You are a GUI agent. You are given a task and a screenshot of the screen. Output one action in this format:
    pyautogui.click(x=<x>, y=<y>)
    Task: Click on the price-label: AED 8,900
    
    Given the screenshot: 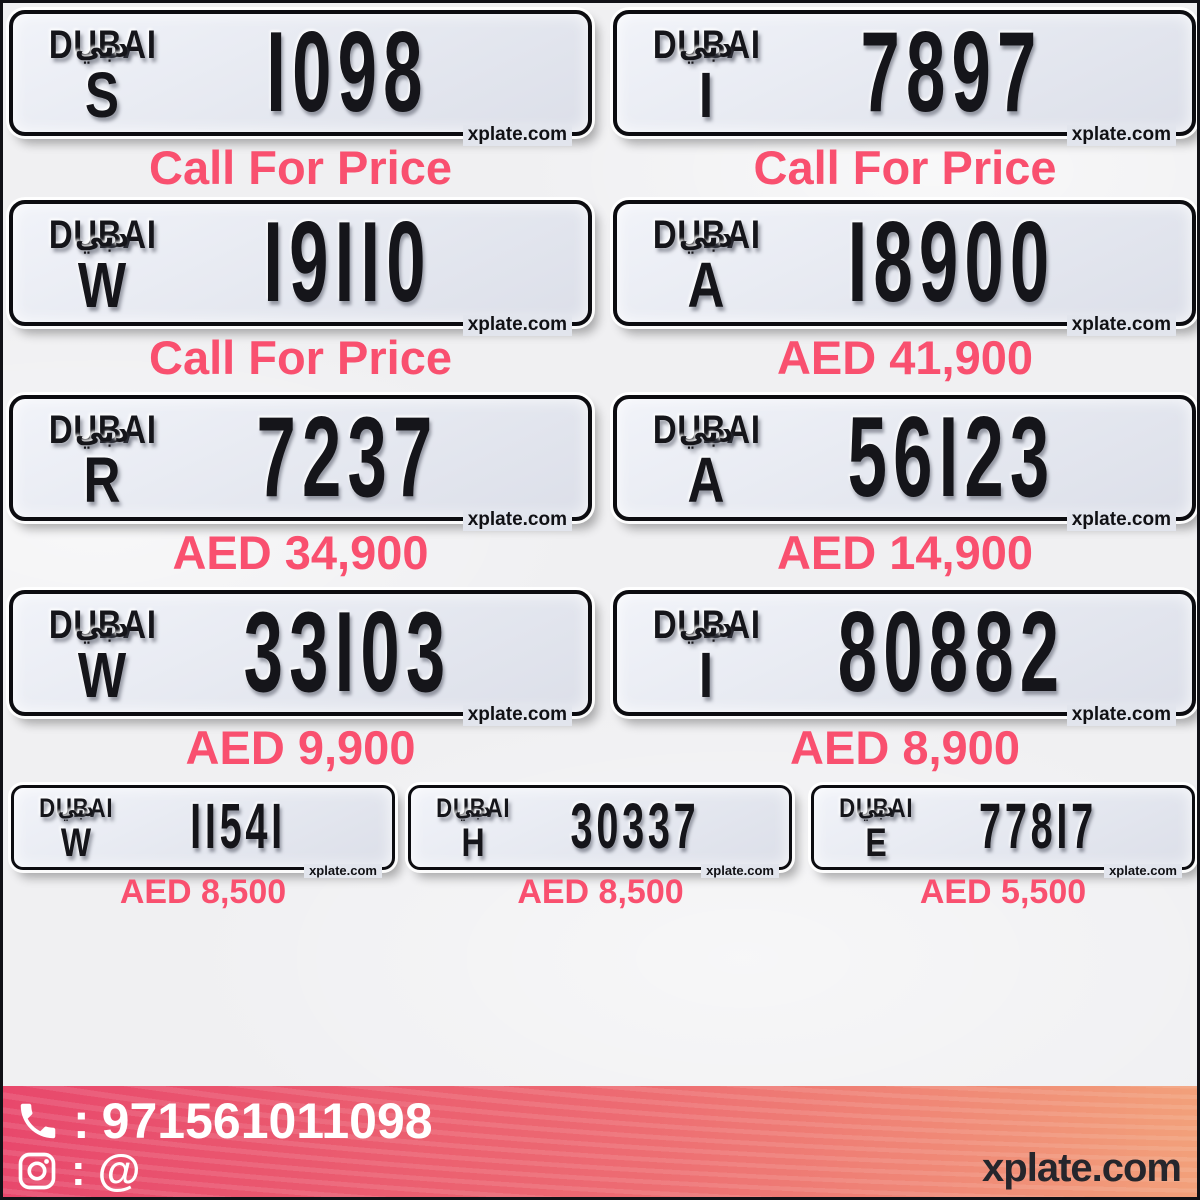 What is the action you would take?
    pyautogui.click(x=905, y=747)
    